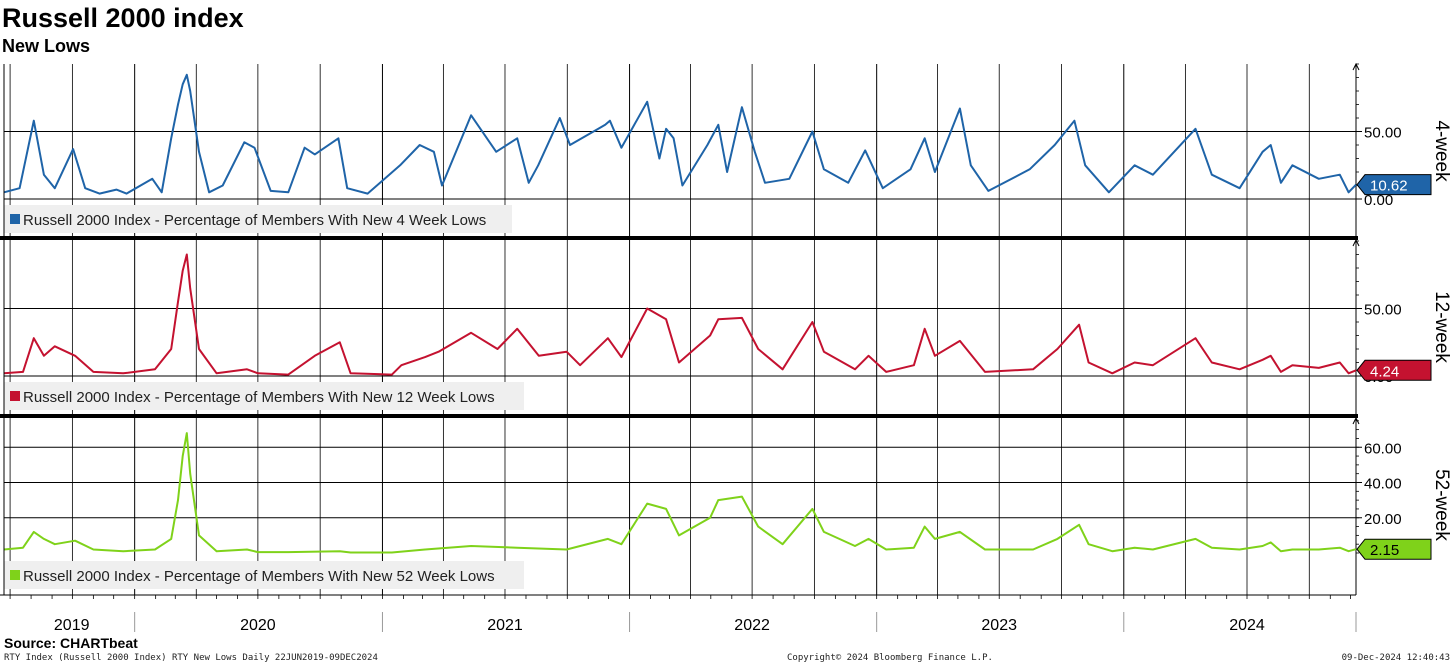  I want to click on source-note: Source: CHARTbeat, so click(71, 643).